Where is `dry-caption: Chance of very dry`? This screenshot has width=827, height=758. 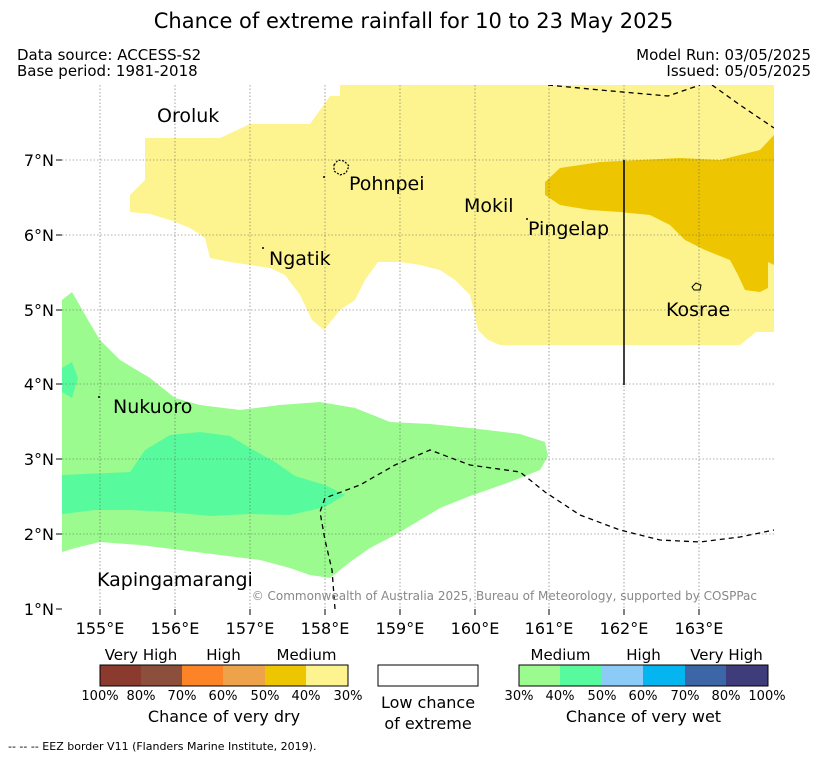 dry-caption: Chance of very dry is located at coordinates (224, 716).